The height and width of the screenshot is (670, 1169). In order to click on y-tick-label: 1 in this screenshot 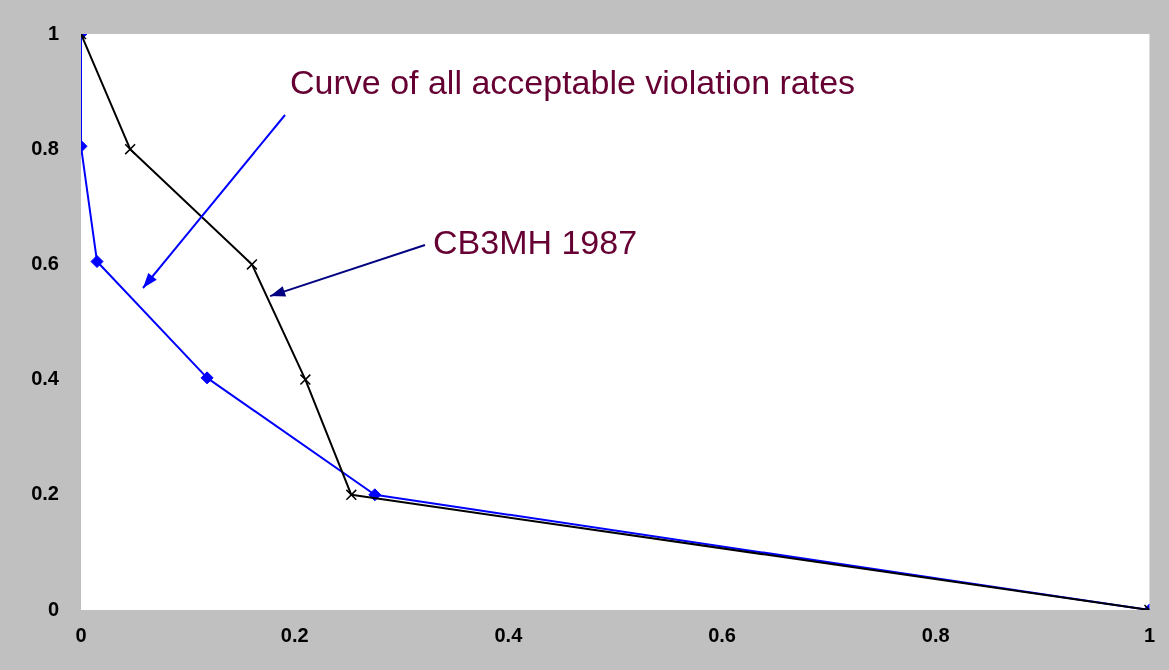, I will do `click(53, 32)`.